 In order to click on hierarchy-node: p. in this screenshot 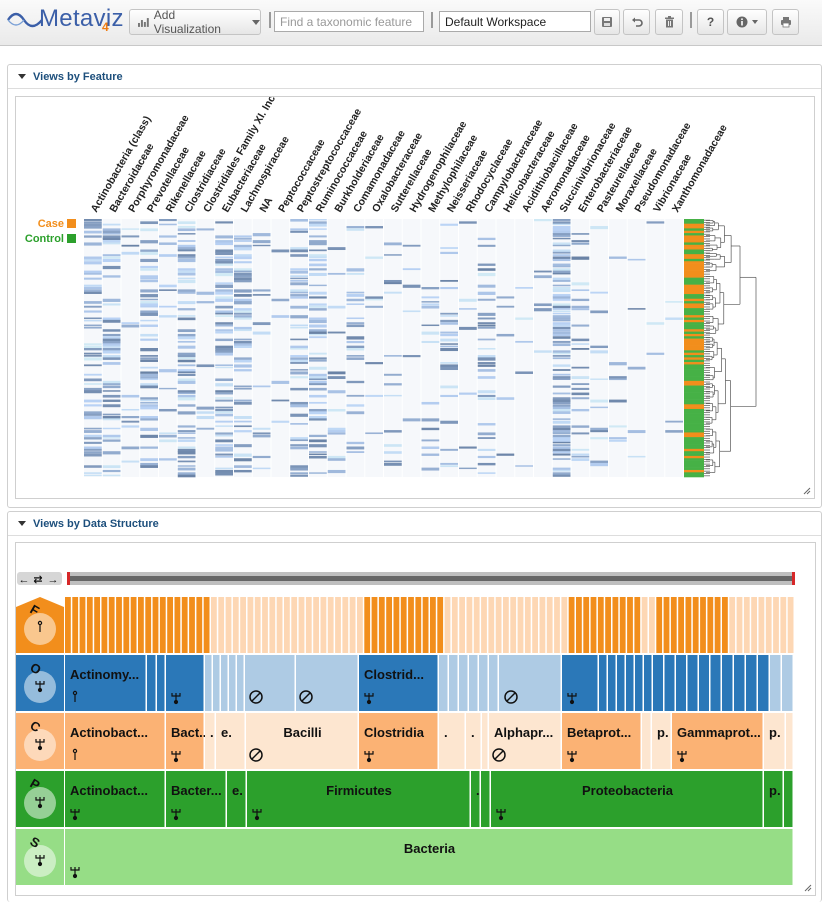, I will do `click(661, 741)`.